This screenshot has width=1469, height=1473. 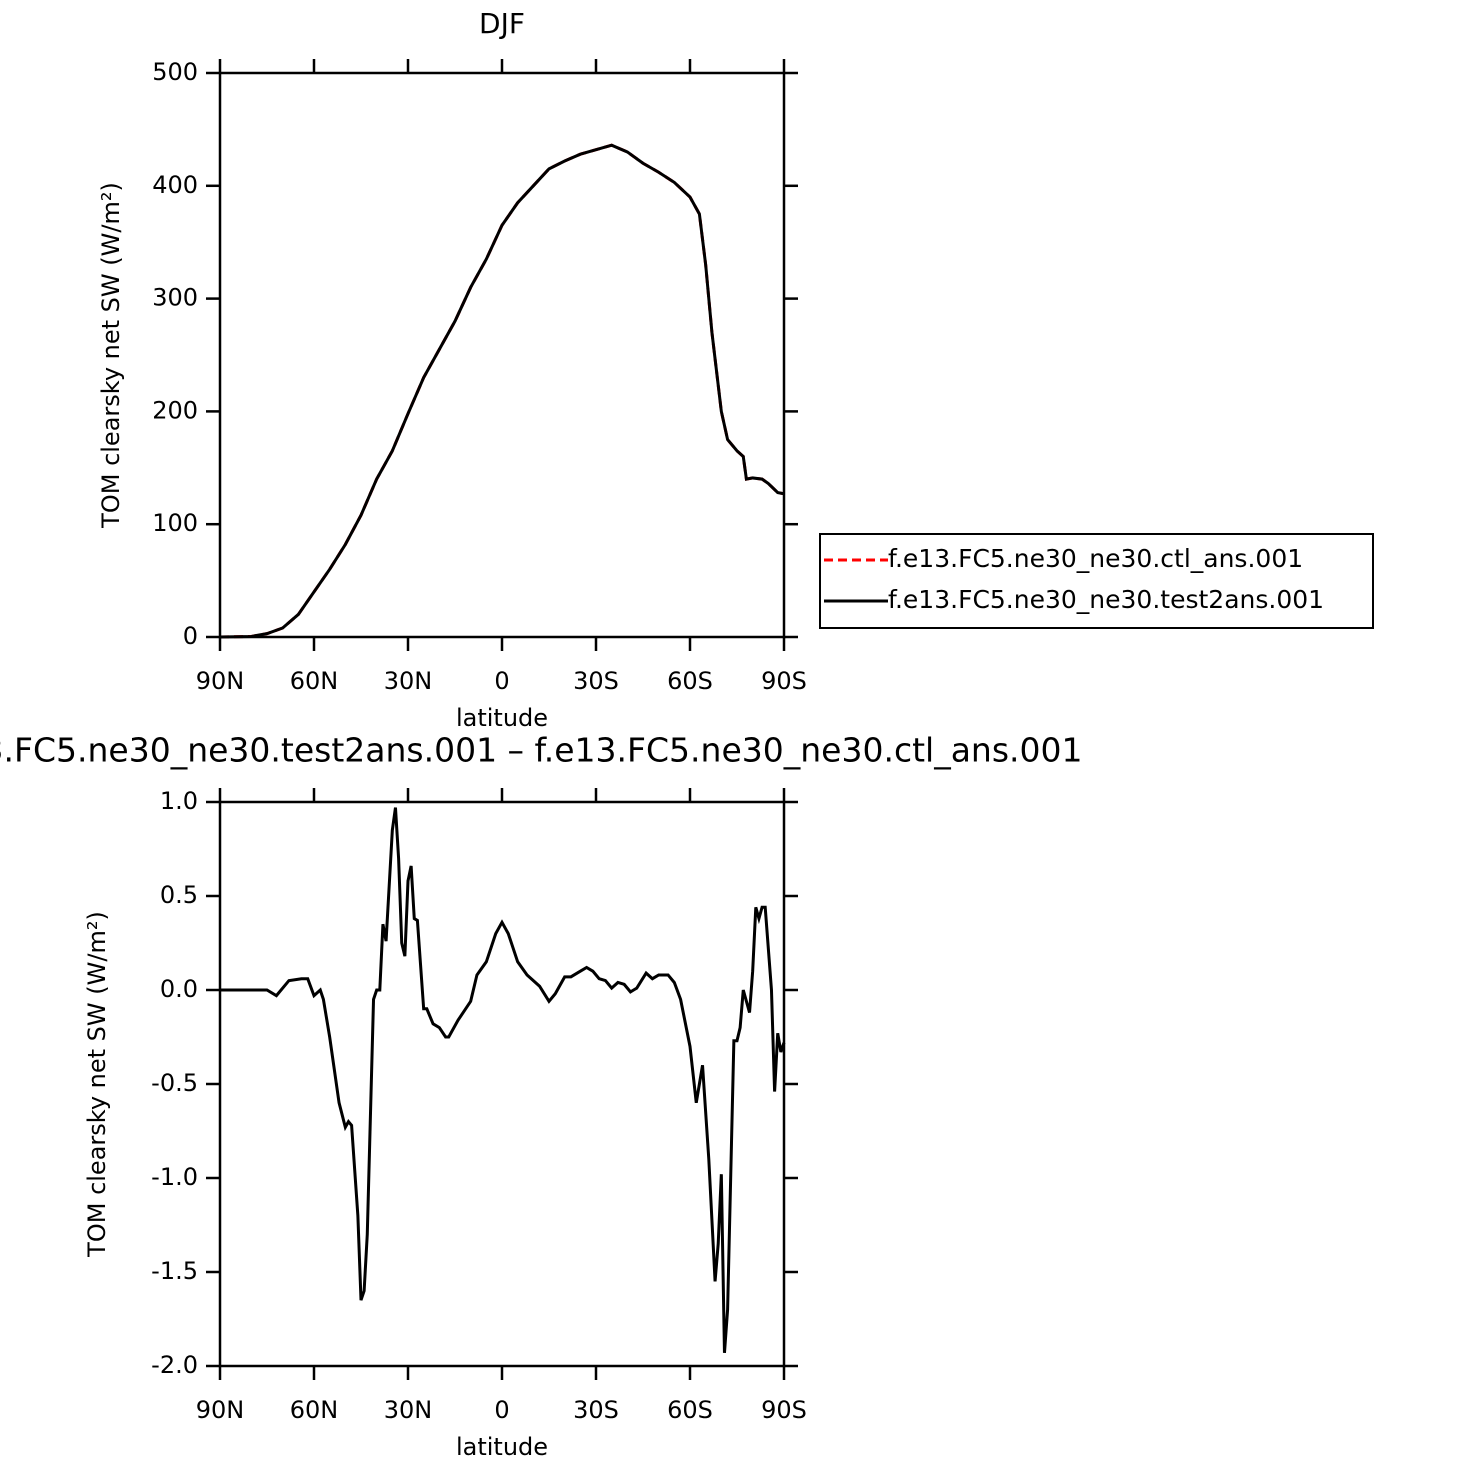 What do you see at coordinates (190, 636) in the screenshot?
I see `y-tick-label: 0` at bounding box center [190, 636].